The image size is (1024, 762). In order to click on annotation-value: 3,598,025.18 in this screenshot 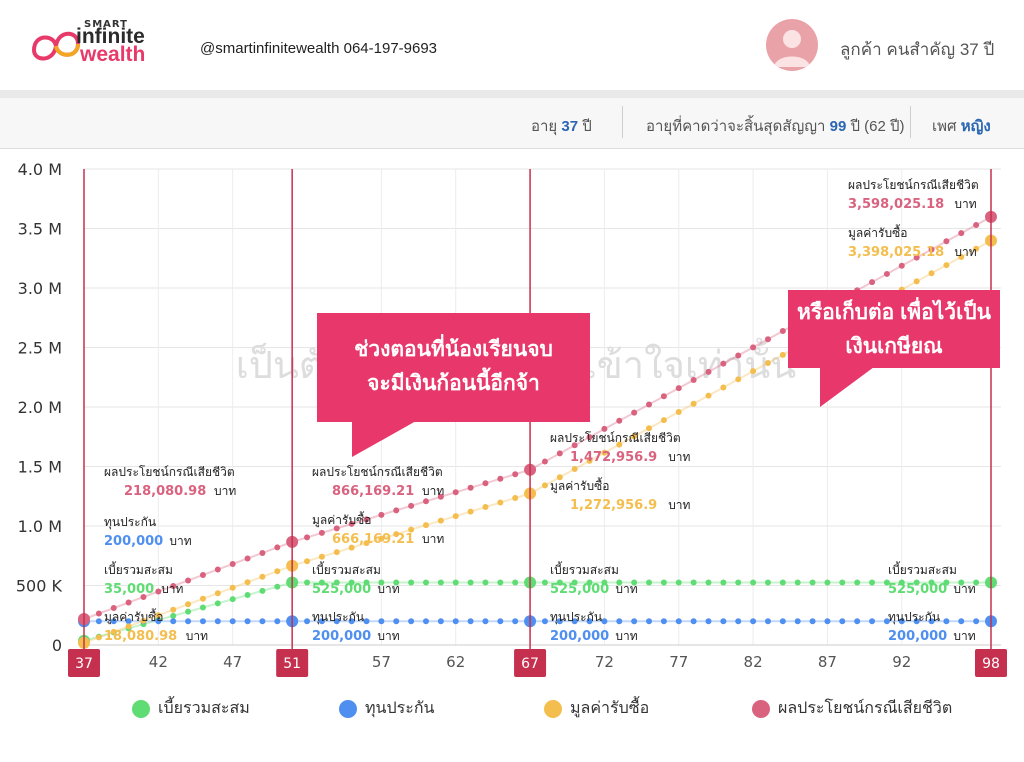, I will do `click(896, 204)`.